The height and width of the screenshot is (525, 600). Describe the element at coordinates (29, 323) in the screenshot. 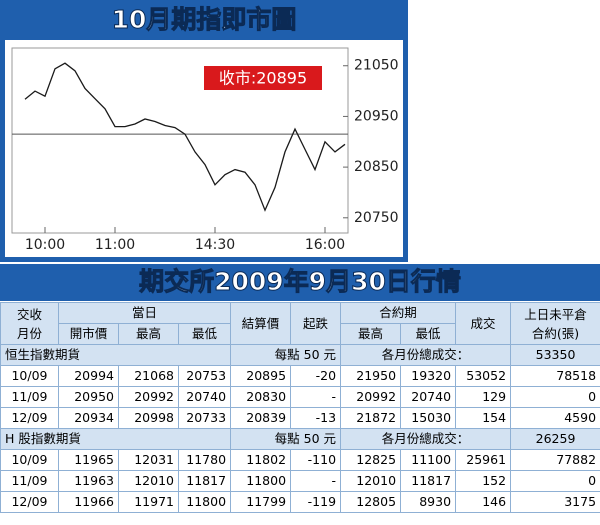

I see `header-cell: 交收 月份` at that location.